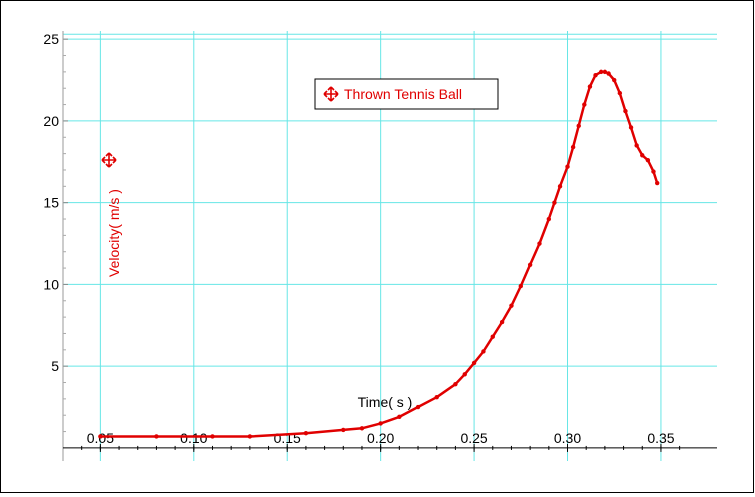 The image size is (755, 497). Describe the element at coordinates (287, 438) in the screenshot. I see `x-tick-label: 0.15` at that location.